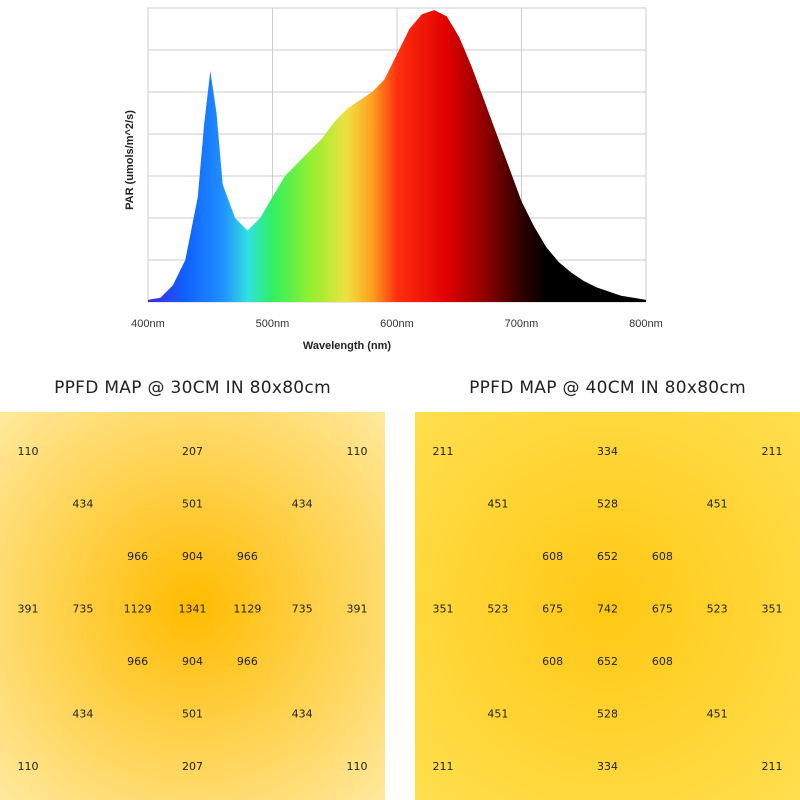 The width and height of the screenshot is (800, 800). What do you see at coordinates (130, 160) in the screenshot?
I see `y-axis-label: PAR (umols/m^2/s)` at bounding box center [130, 160].